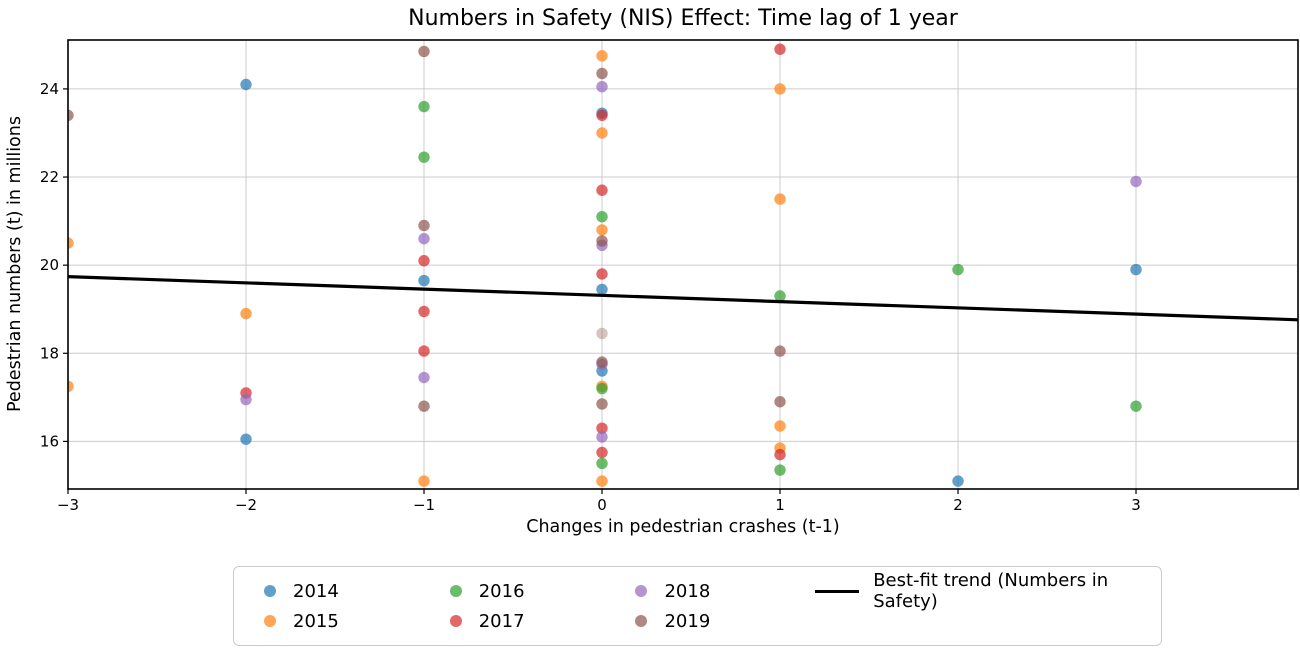 This screenshot has height=650, width=1300. What do you see at coordinates (531, 621) in the screenshot?
I see `legend-item-2017: 2017` at bounding box center [531, 621].